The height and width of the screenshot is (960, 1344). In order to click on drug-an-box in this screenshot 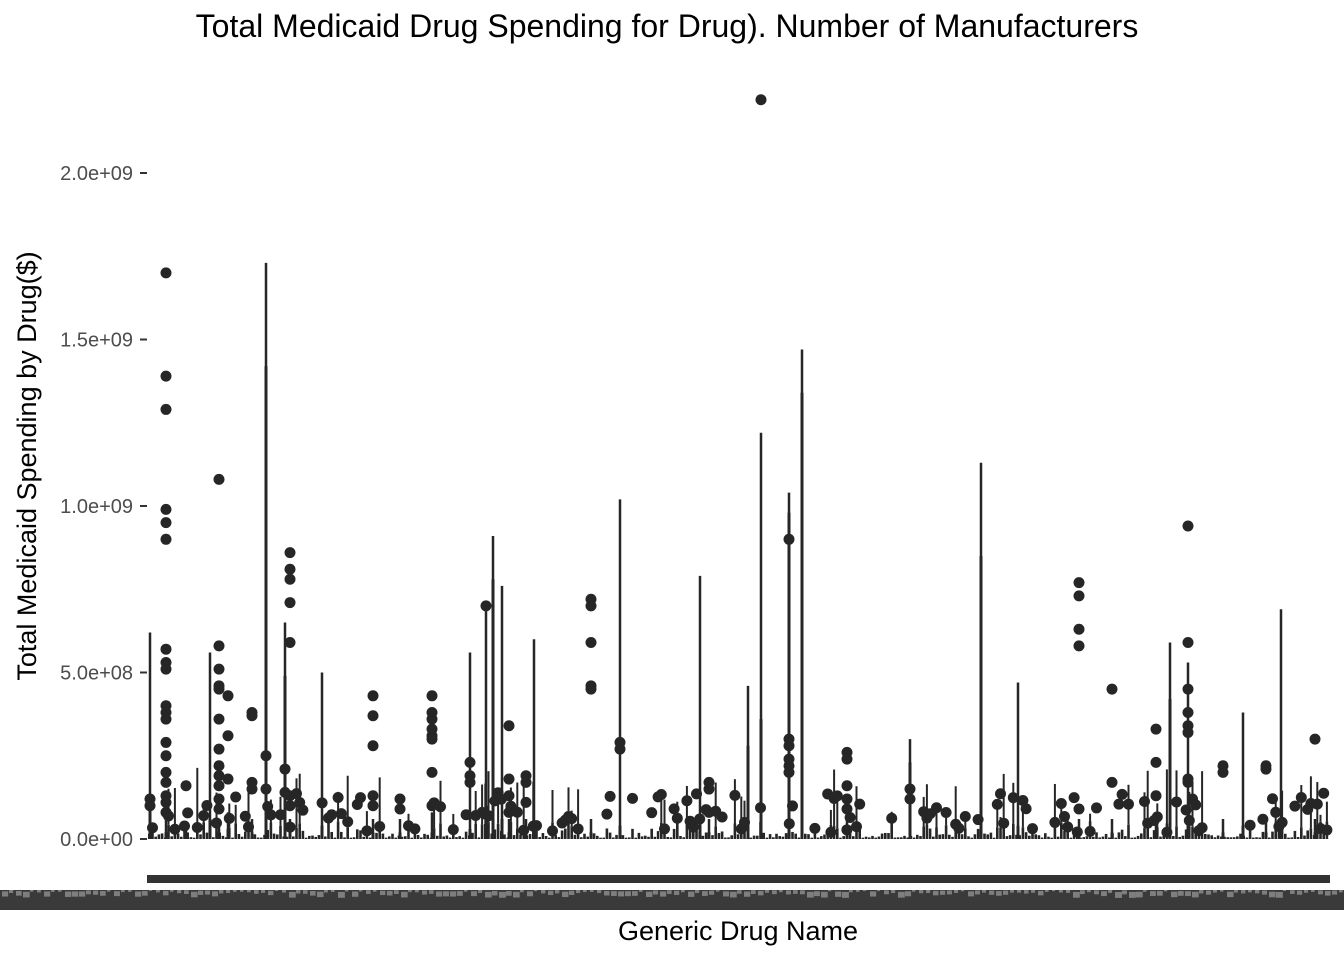, I will do `click(1243, 775)`.